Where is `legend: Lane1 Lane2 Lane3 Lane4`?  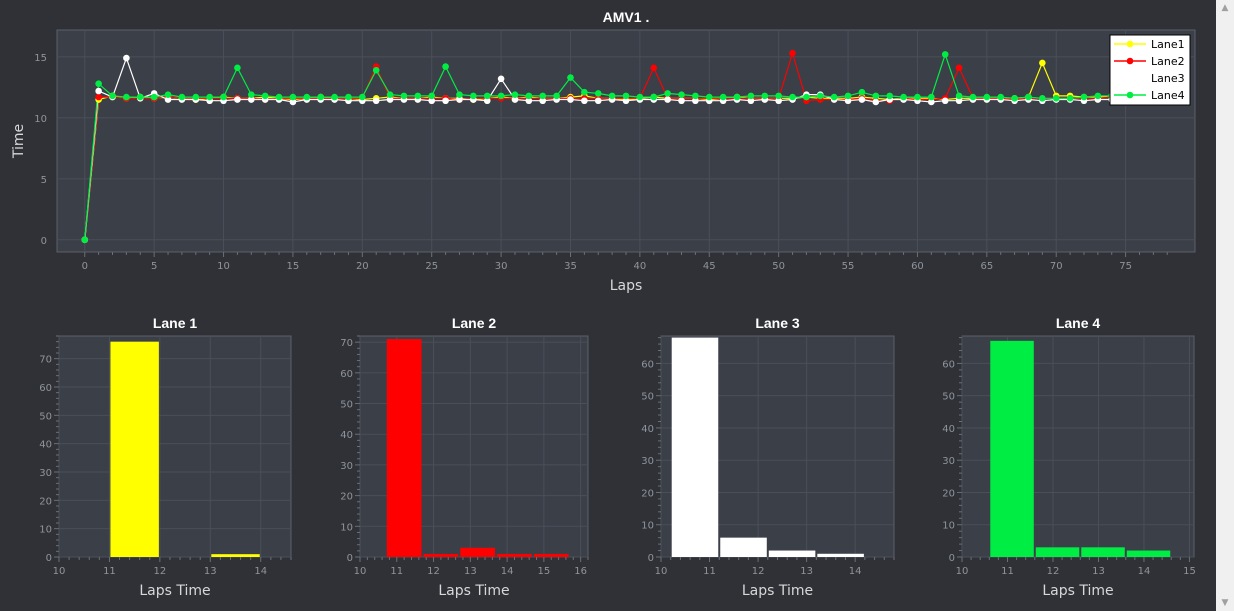
legend: Lane1 Lane2 Lane3 Lane4 is located at coordinates (1150, 70).